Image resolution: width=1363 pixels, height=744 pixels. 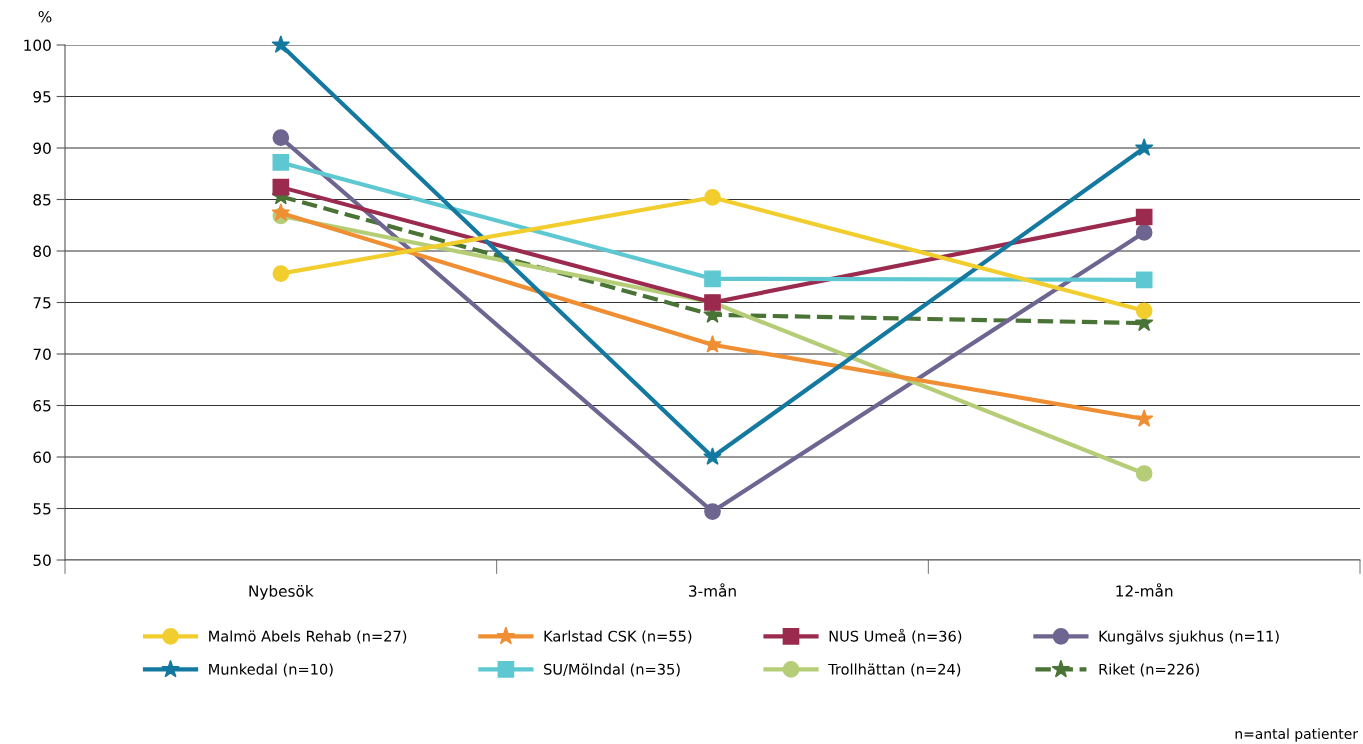 What do you see at coordinates (42, 199) in the screenshot?
I see `y-tick-label: 85` at bounding box center [42, 199].